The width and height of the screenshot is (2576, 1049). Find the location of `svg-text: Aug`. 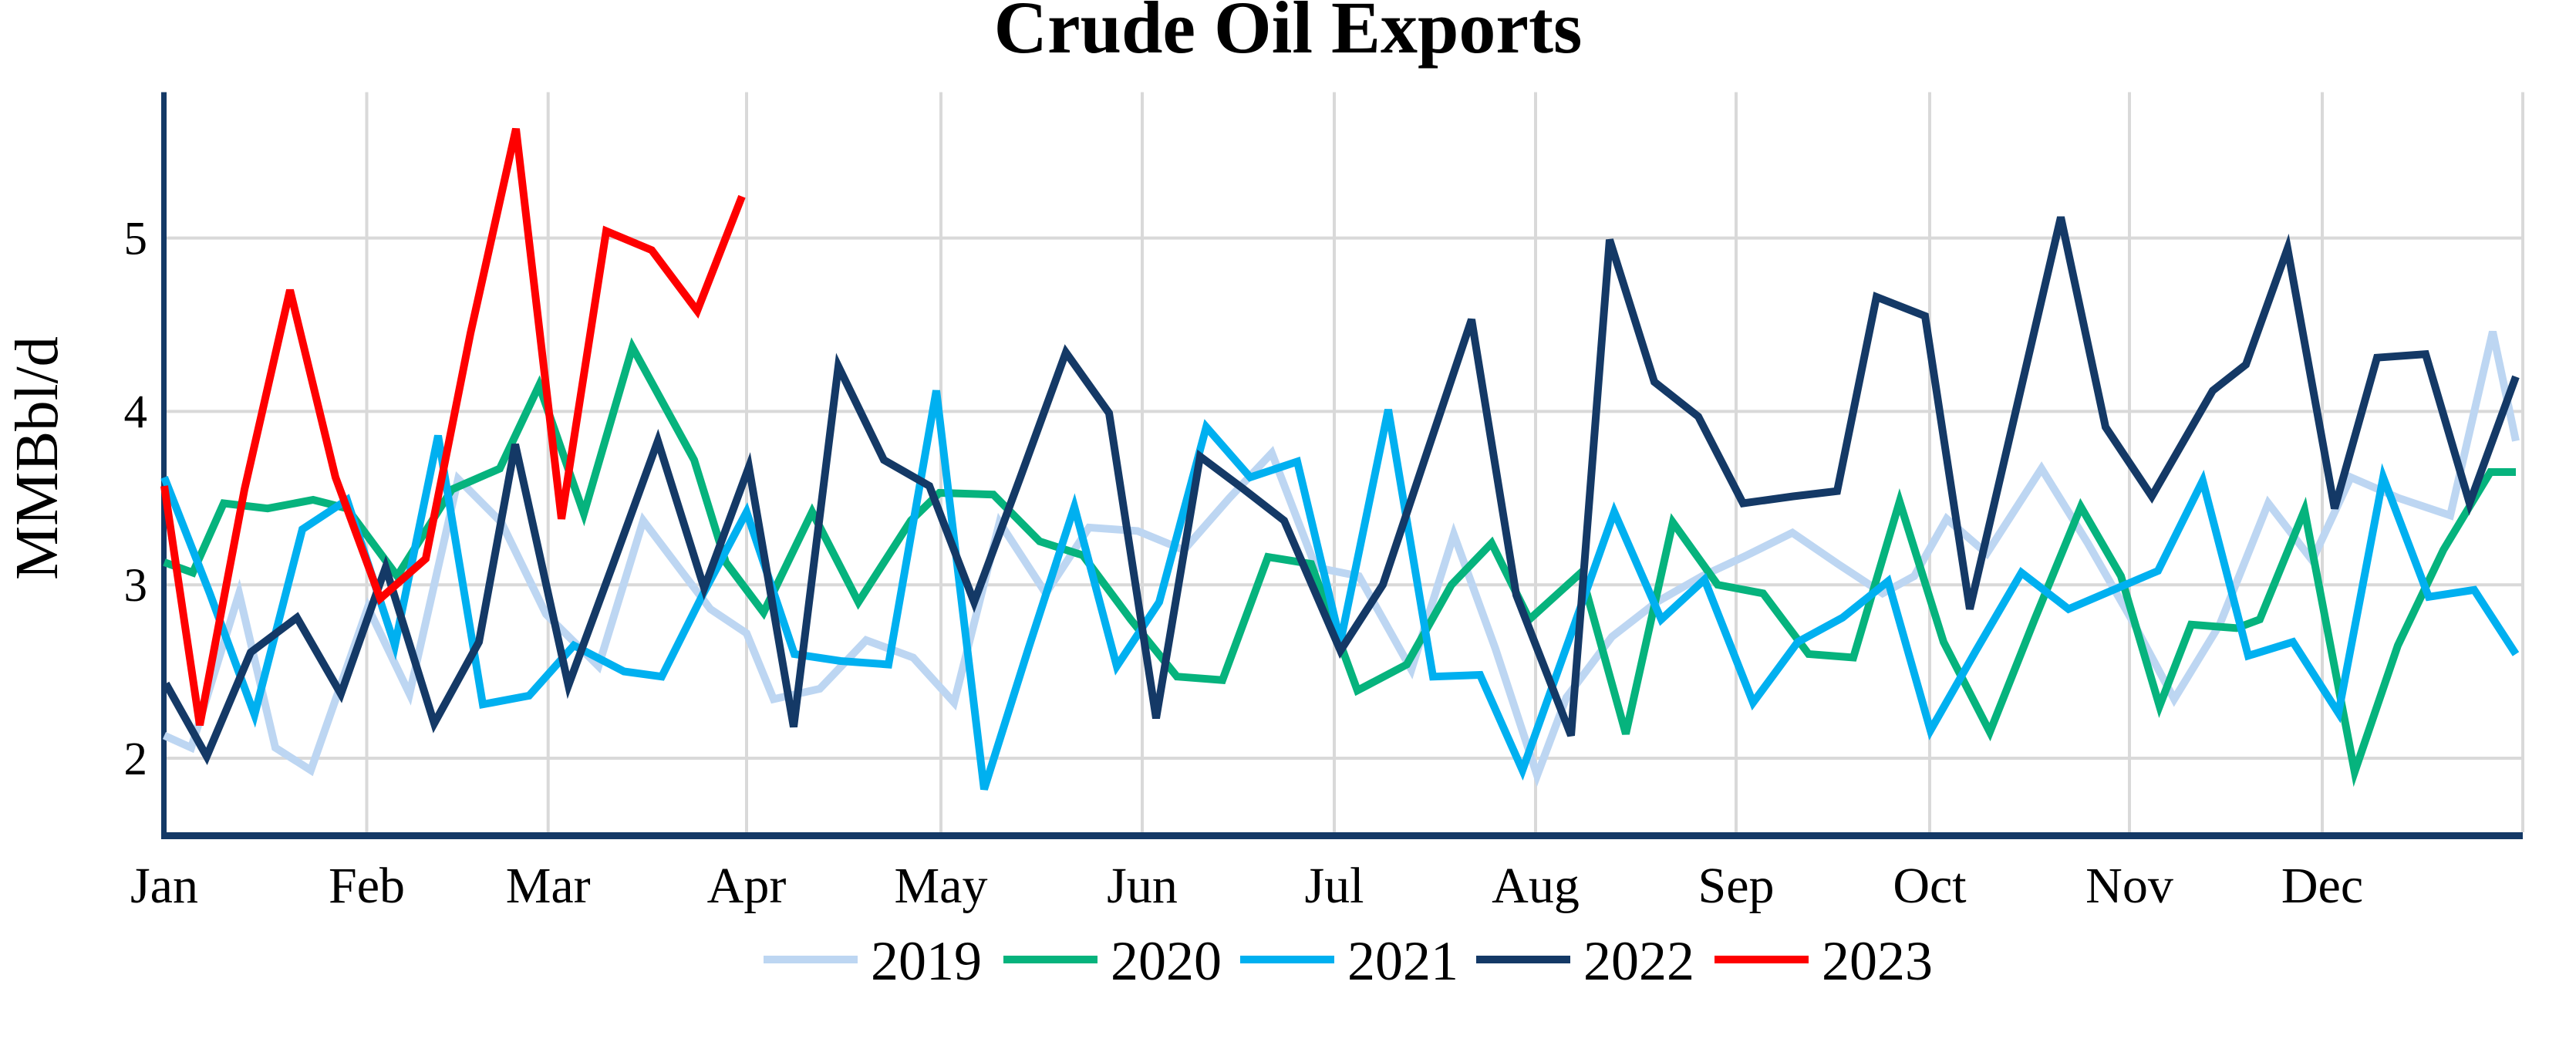

svg-text: Aug is located at coordinates (1536, 886).